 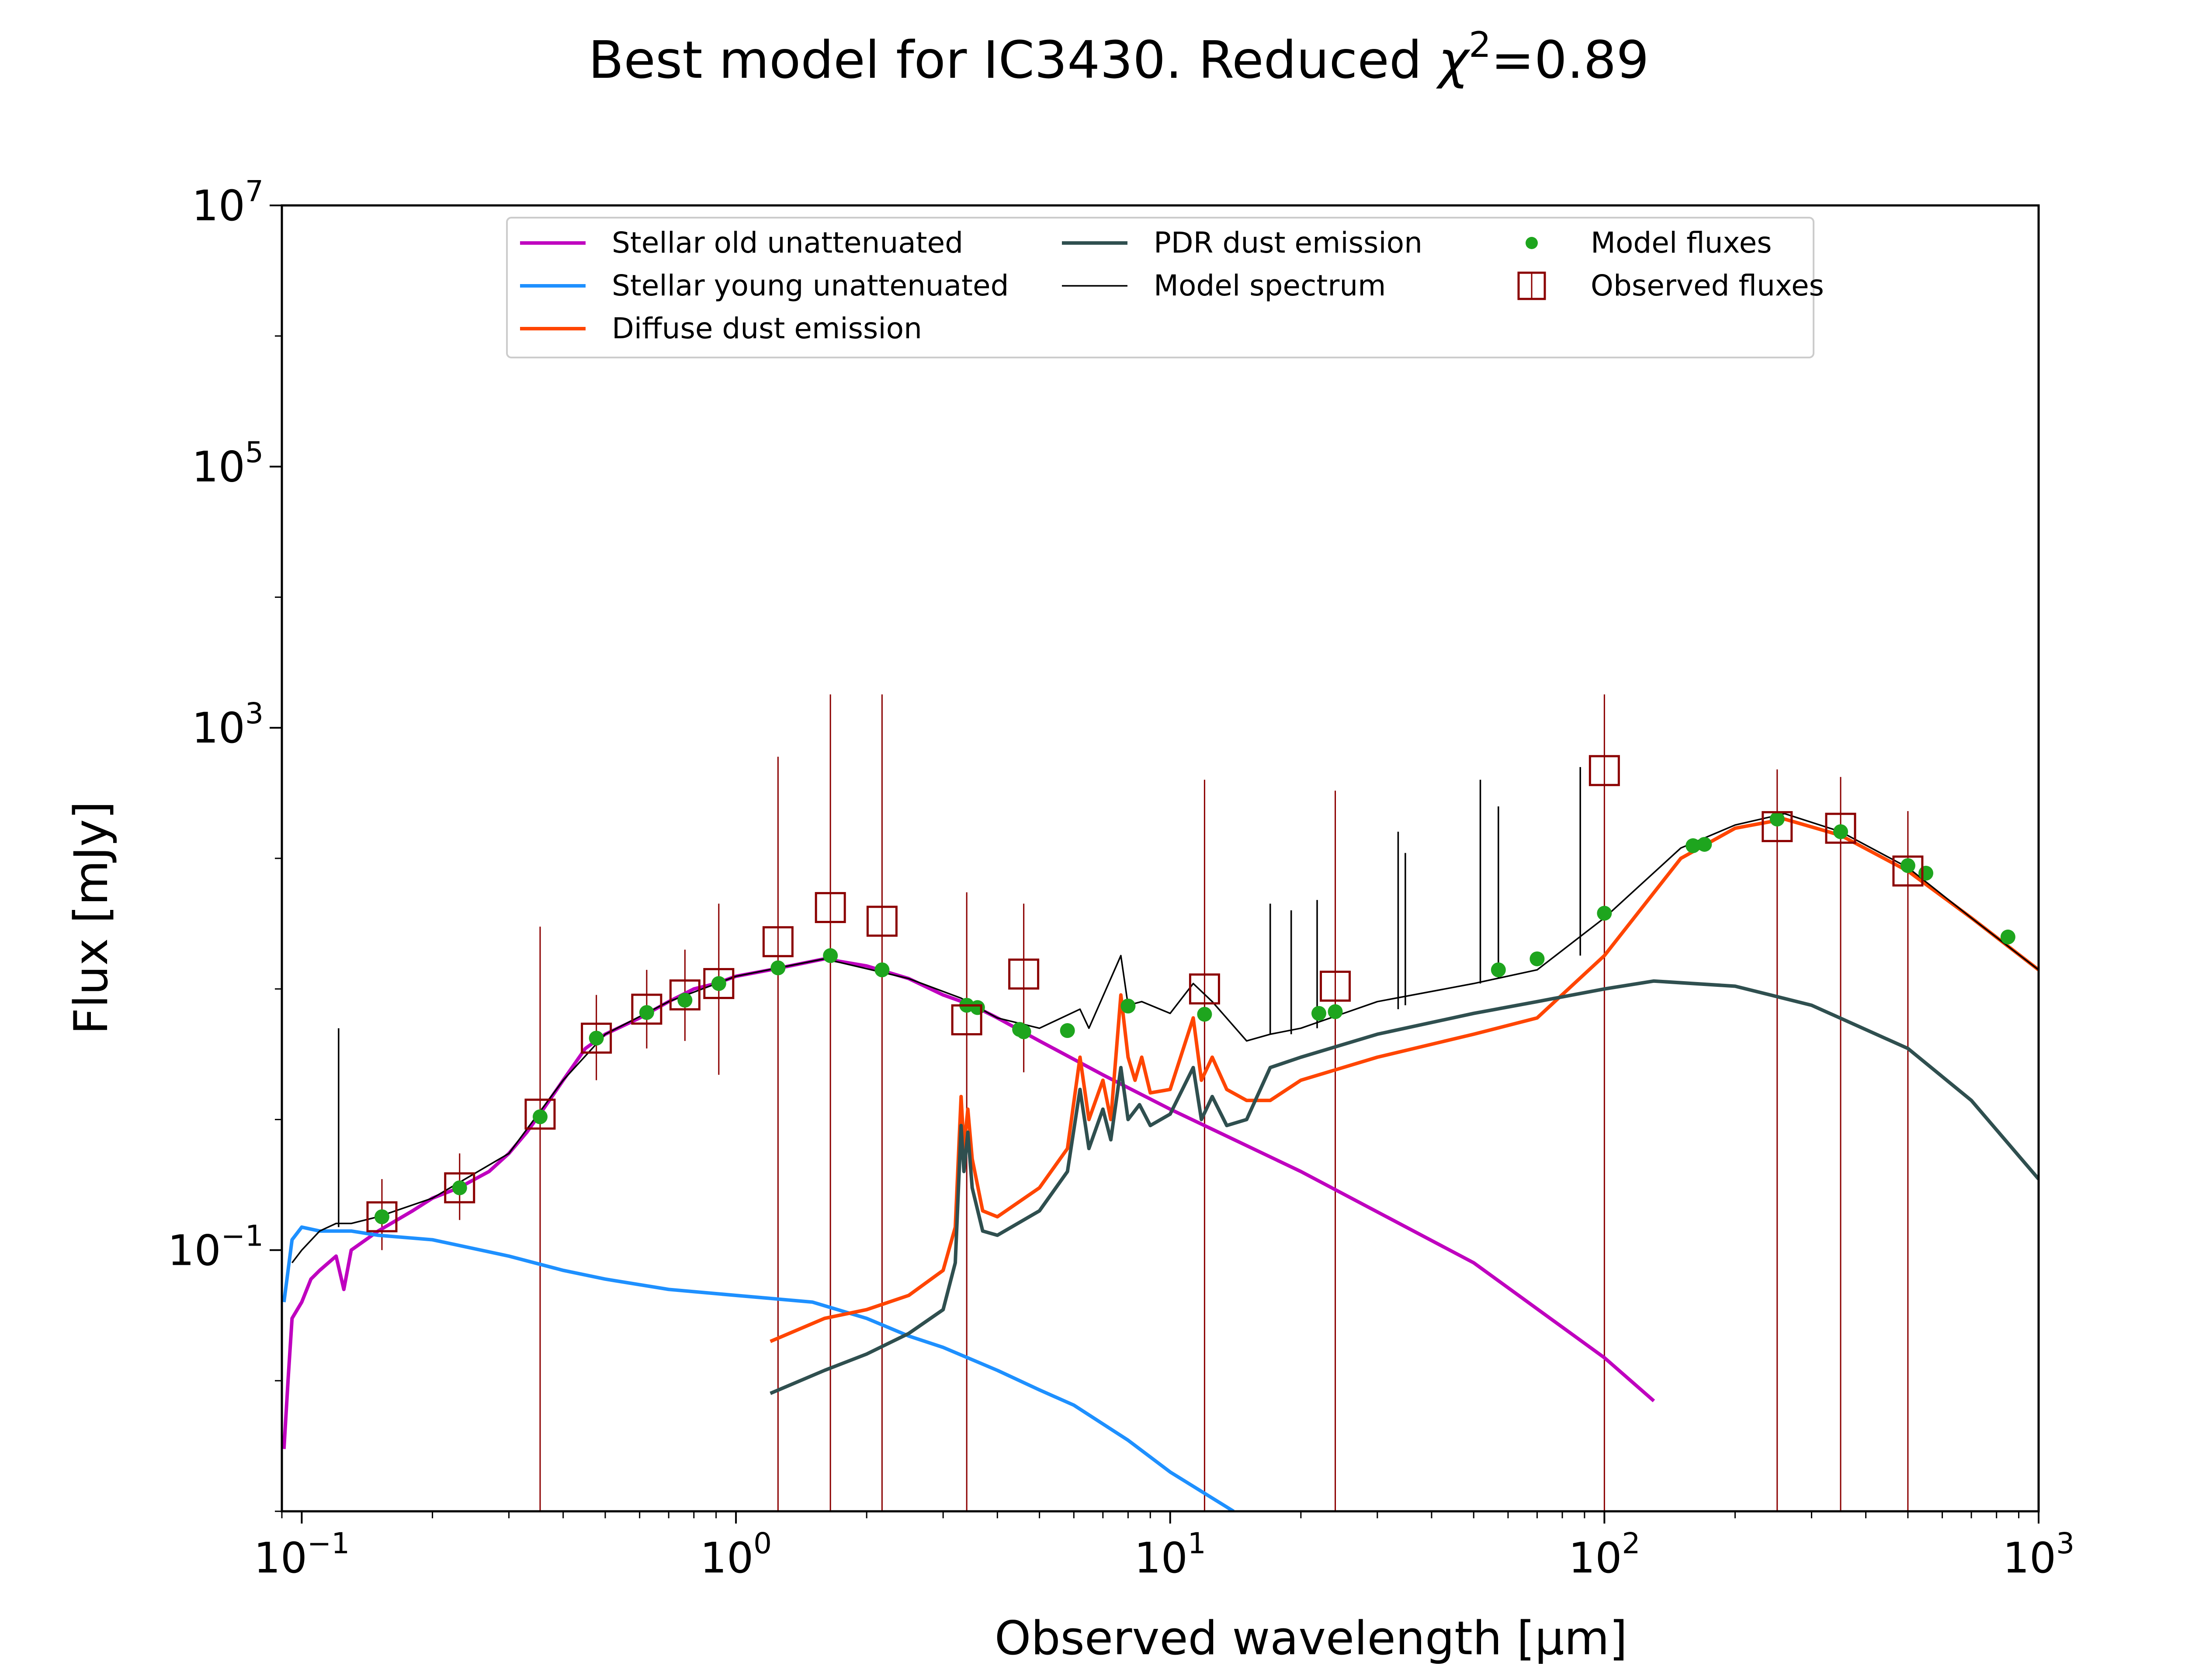 What do you see at coordinates (1708, 285) in the screenshot?
I see `legend-label-observed-fluxes: Observed fluxes` at bounding box center [1708, 285].